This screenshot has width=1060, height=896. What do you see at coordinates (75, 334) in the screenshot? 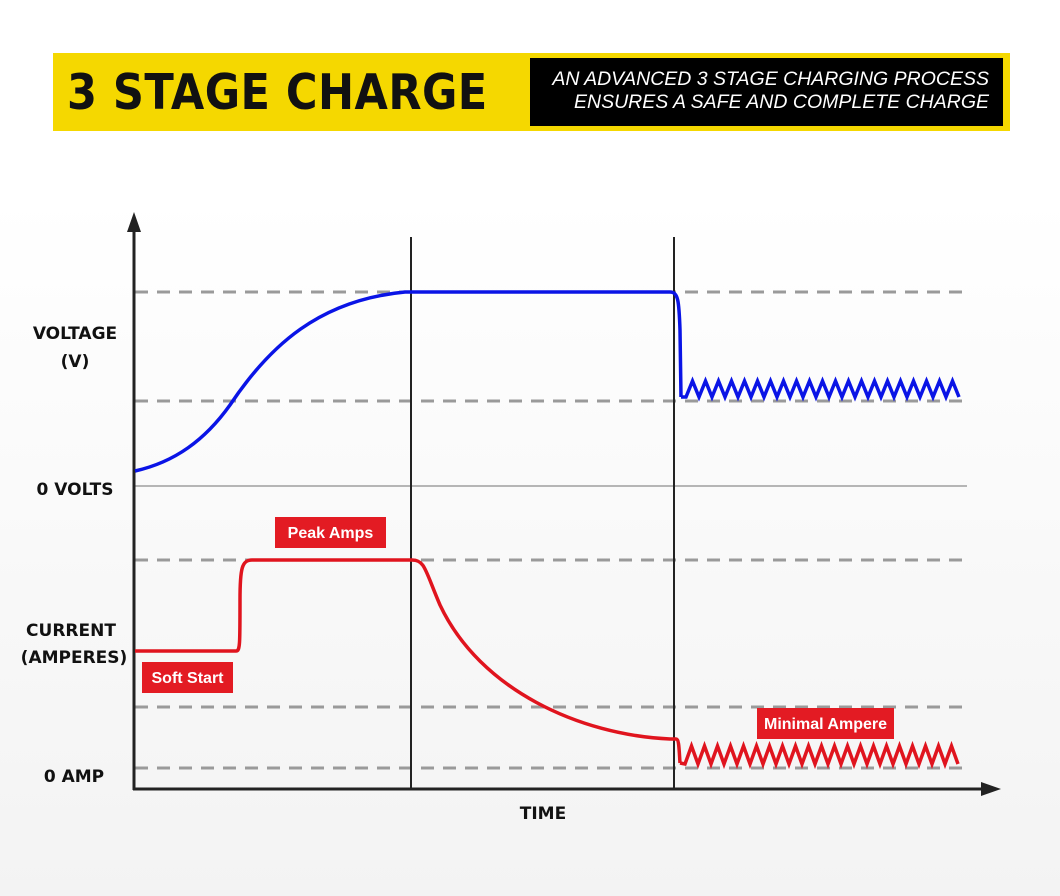
I see `voltage-label-line1: VOLTAGE` at bounding box center [75, 334].